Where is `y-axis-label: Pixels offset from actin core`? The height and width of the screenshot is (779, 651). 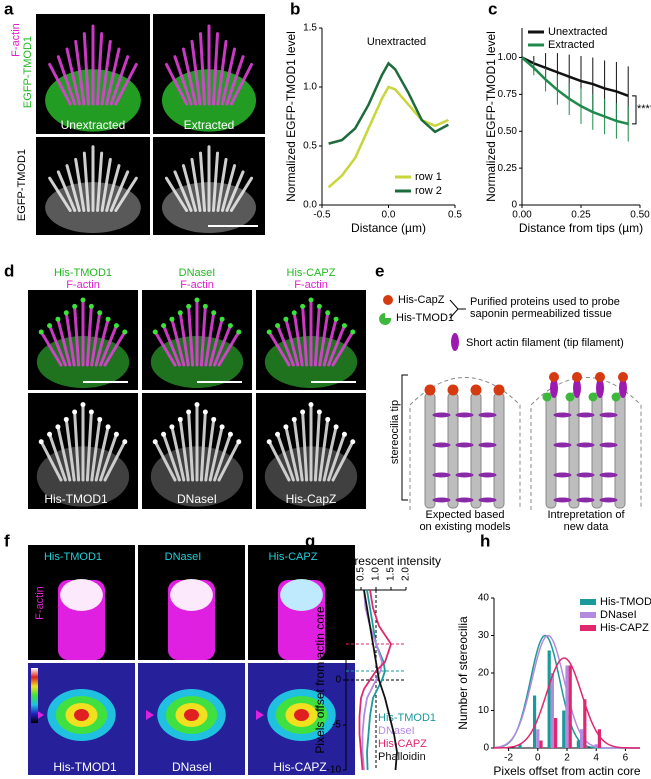
y-axis-label: Pixels offset from actin core is located at coordinates (320, 679).